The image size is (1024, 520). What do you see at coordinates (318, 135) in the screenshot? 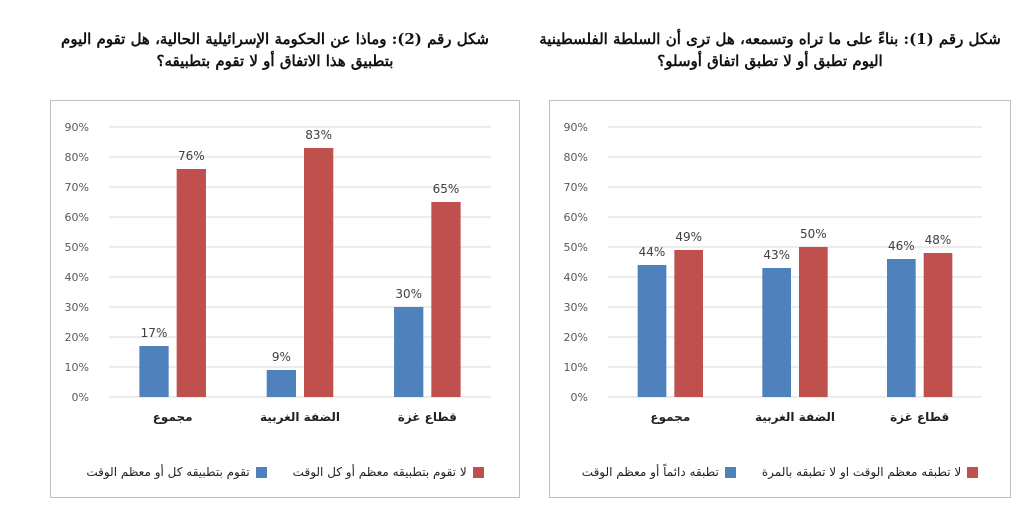
I see `data-label: 83%` at bounding box center [318, 135].